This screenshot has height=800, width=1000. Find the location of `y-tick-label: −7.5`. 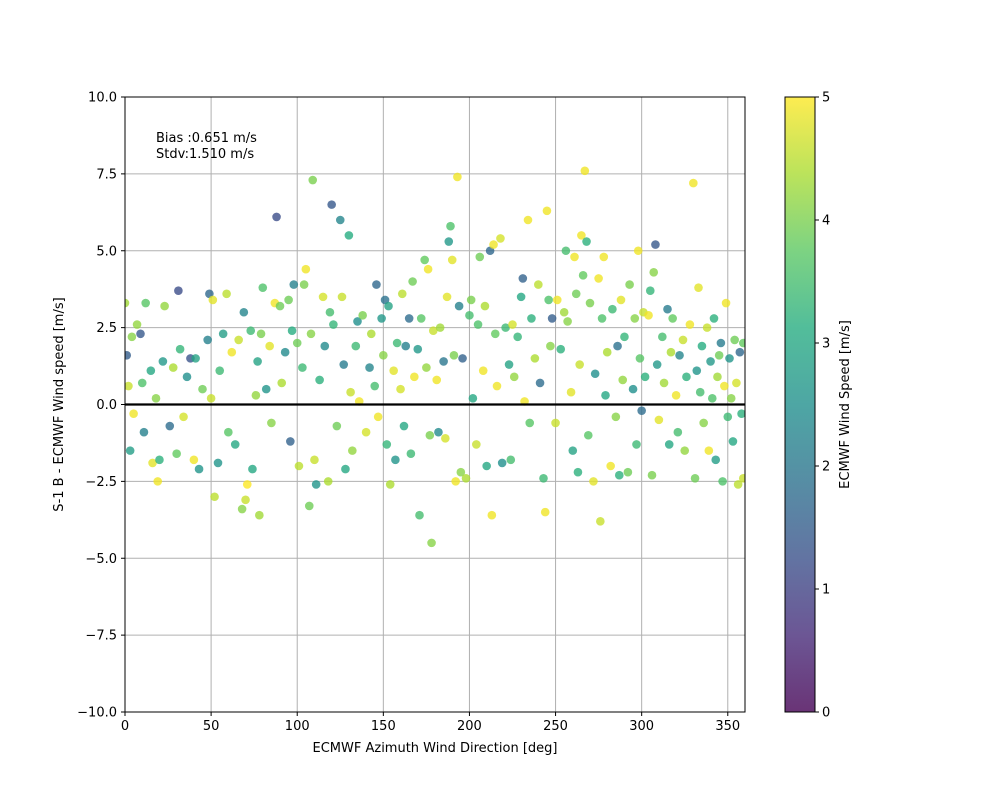

y-tick-label: −7.5 is located at coordinates (101, 636).